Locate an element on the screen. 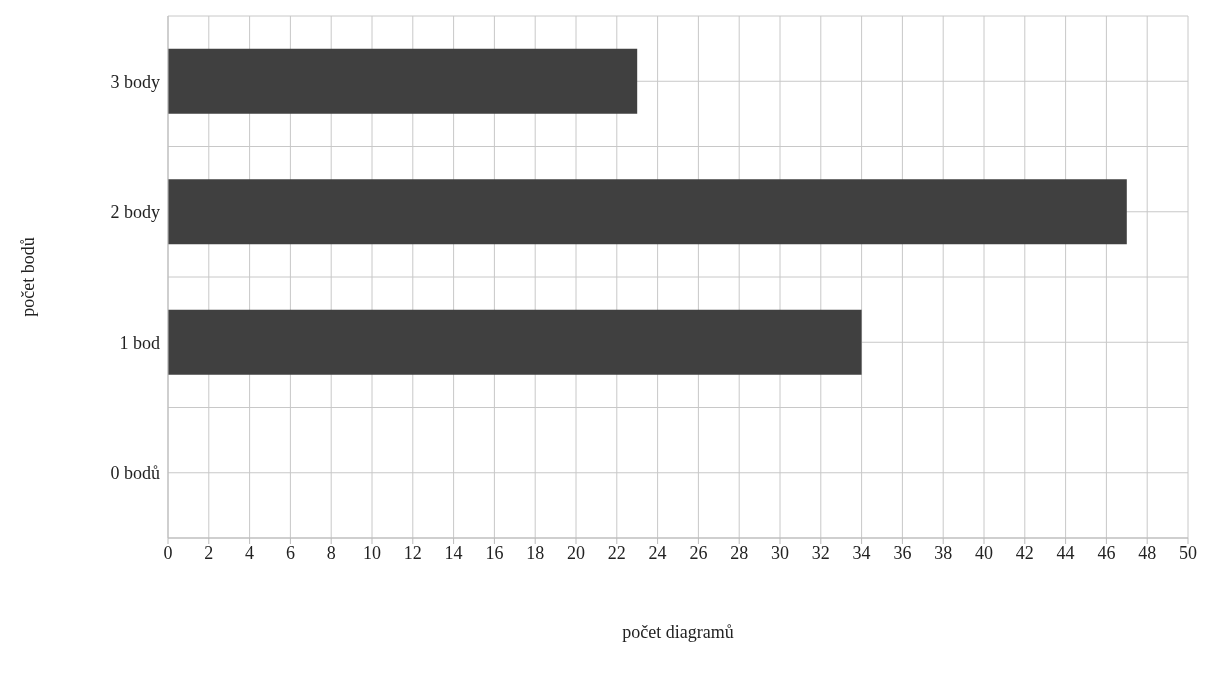  x-tick-label: 24 is located at coordinates (657, 552).